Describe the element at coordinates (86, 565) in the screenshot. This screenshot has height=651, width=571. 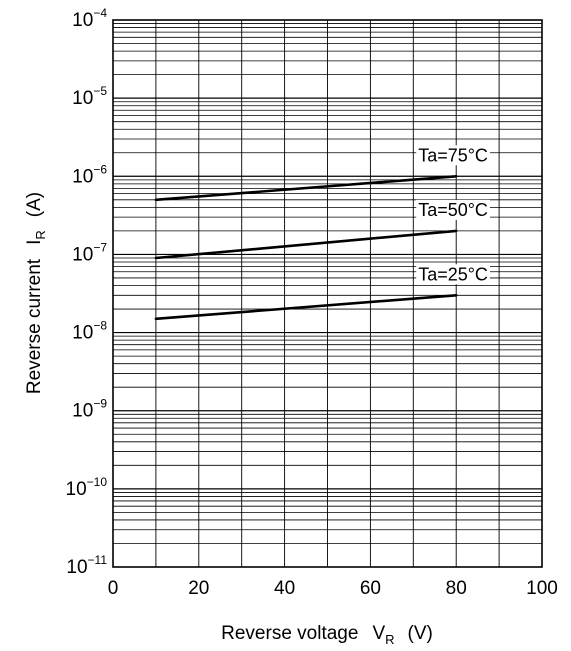
I see `y-tick-label: 10⁻¹¹` at that location.